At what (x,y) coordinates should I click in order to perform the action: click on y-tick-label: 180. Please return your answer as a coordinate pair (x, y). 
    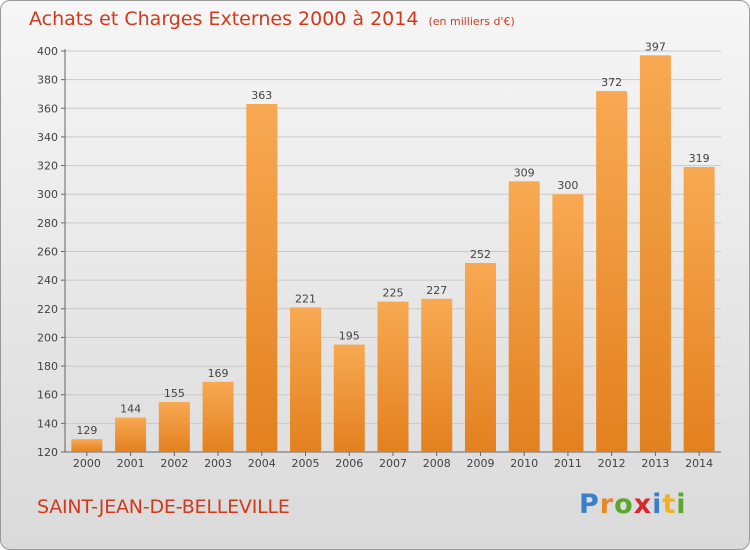
    Looking at the image, I should click on (47, 366).